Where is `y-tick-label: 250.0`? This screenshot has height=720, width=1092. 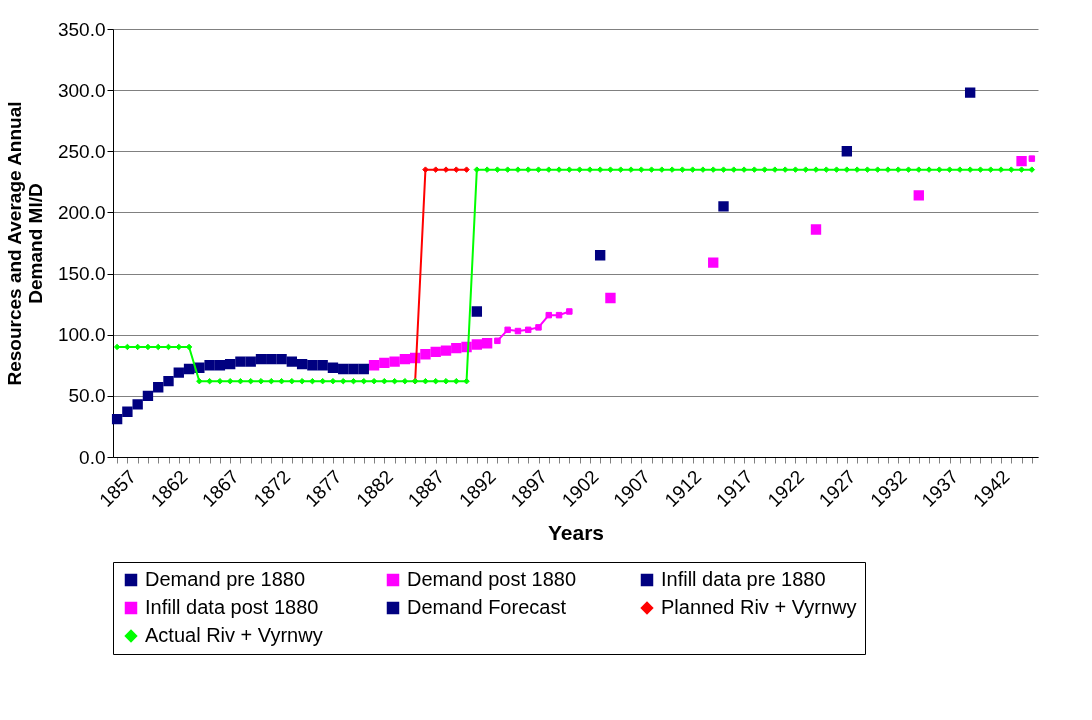
y-tick-label: 250.0 is located at coordinates (81, 151).